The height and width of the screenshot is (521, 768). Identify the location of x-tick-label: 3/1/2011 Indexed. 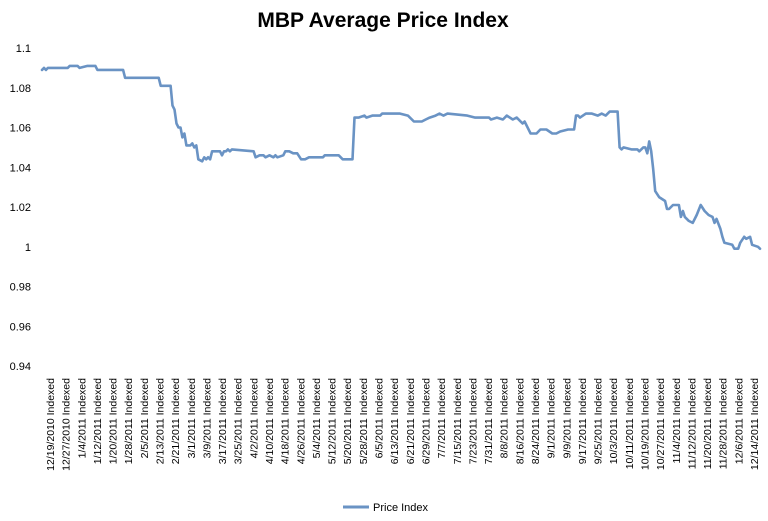
(192, 418).